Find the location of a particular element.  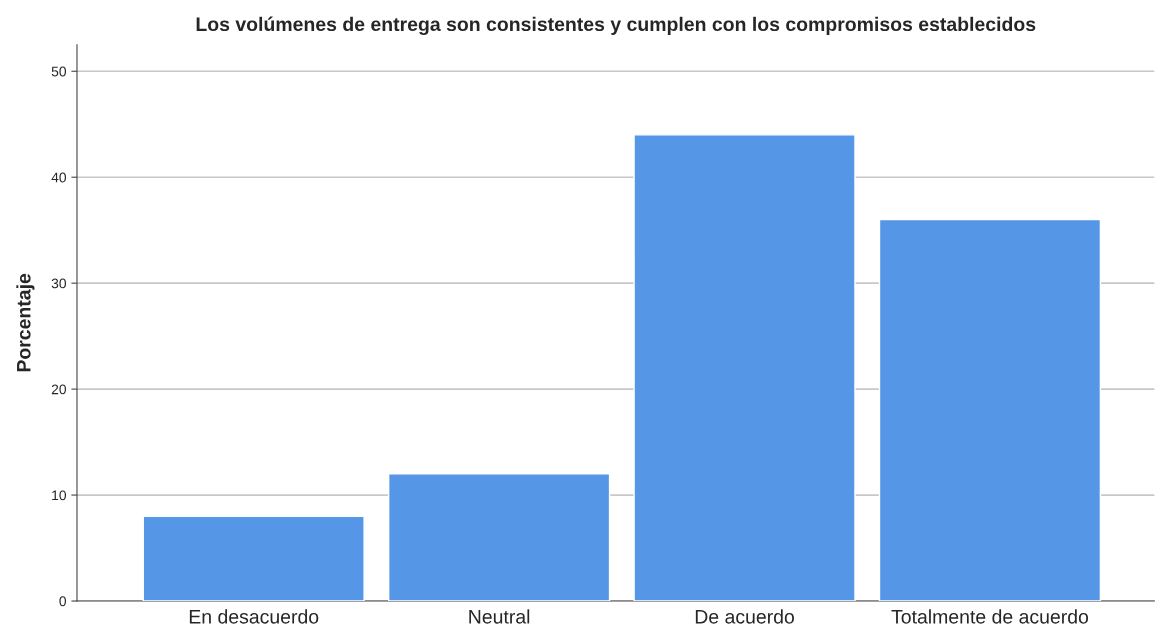

y-tick-label: 40 is located at coordinates (59, 177).